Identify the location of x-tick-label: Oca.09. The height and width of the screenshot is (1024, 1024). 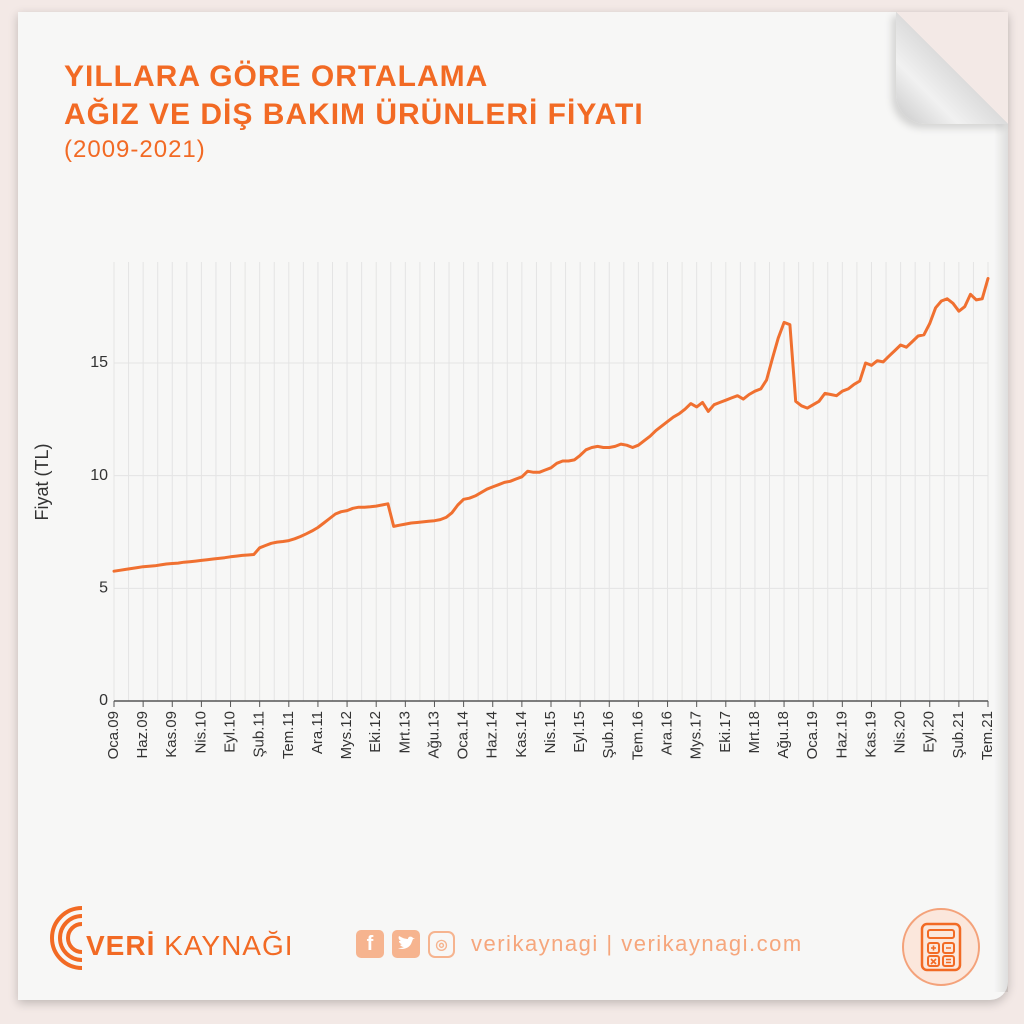
(113, 735).